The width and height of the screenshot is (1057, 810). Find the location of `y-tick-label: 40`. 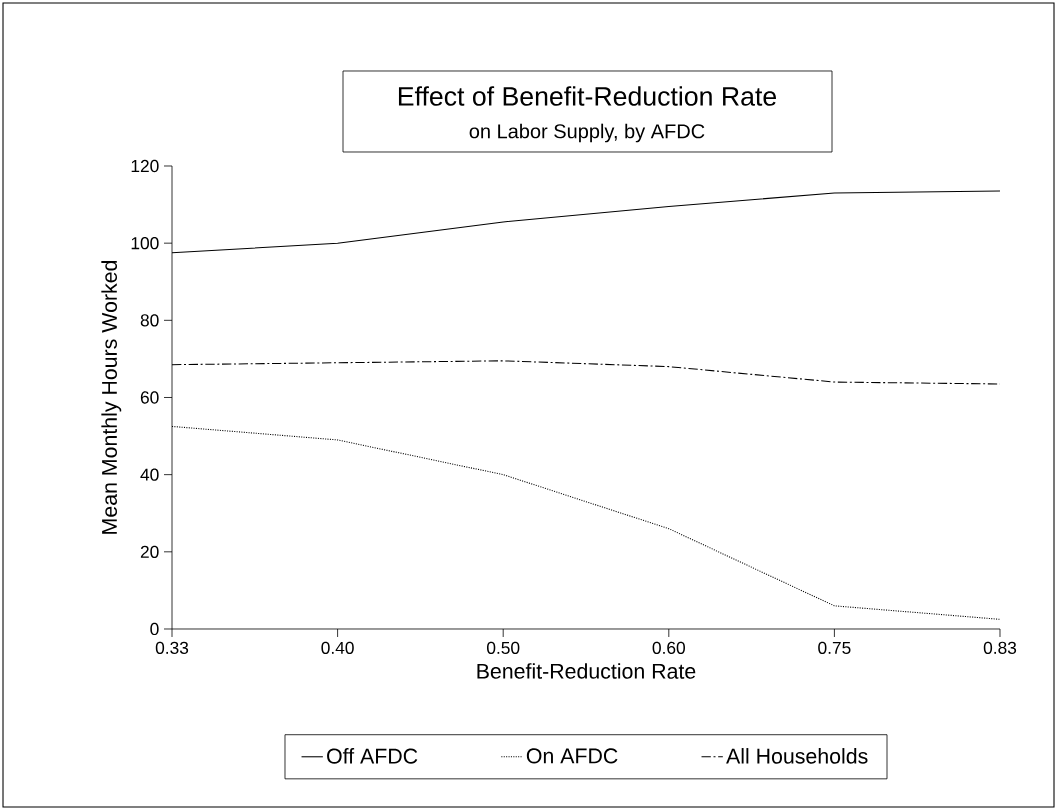

y-tick-label: 40 is located at coordinates (149, 474).